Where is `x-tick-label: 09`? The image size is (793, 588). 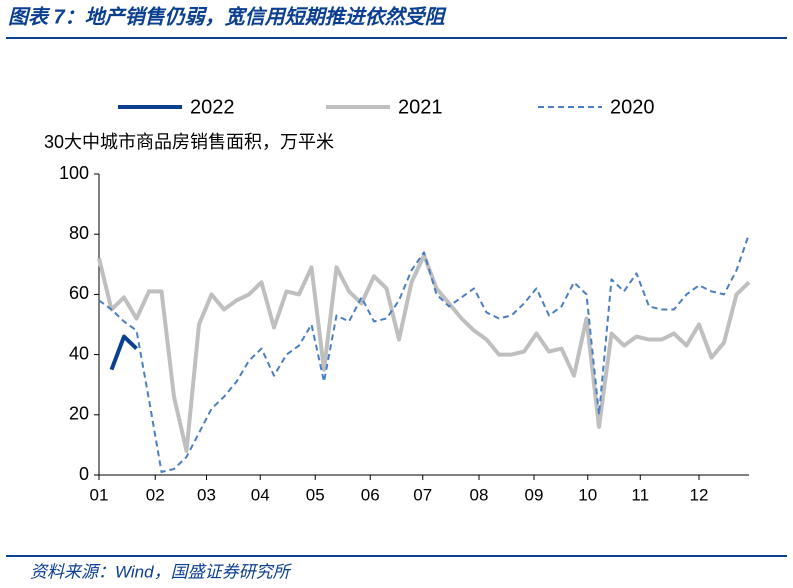 x-tick-label: 09 is located at coordinates (534, 494).